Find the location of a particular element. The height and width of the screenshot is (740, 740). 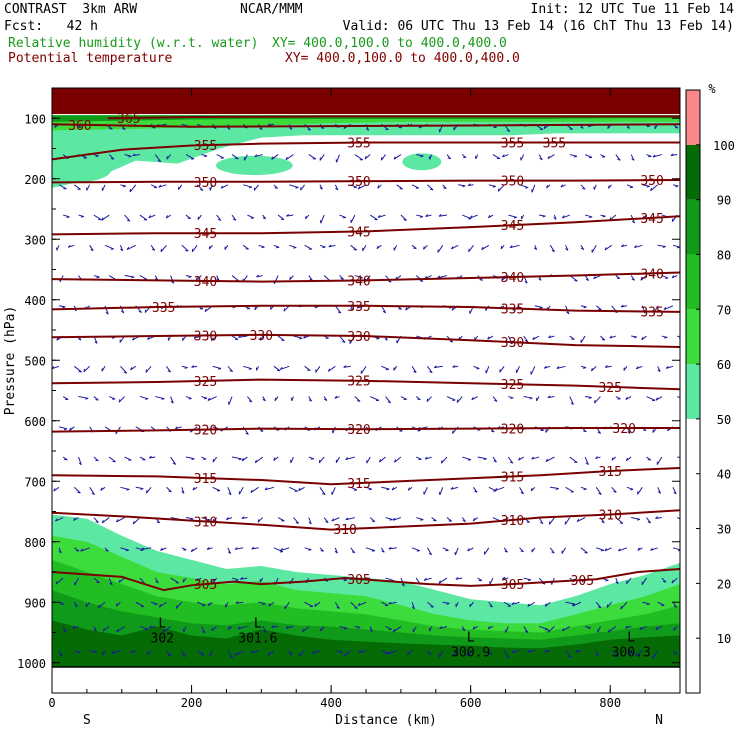

colorbar-tick-label: 10 is located at coordinates (724, 639).